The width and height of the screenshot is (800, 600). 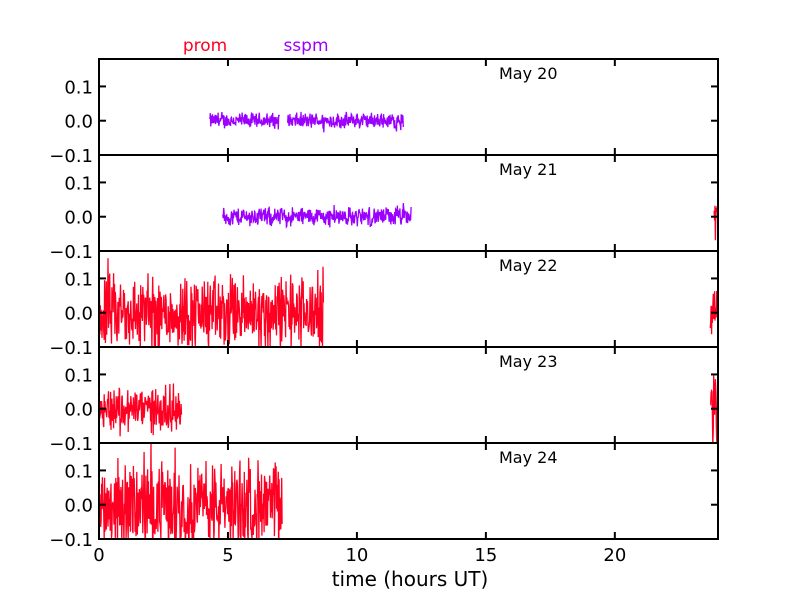 I want to click on legend-prom-label: prom, so click(x=205, y=46).